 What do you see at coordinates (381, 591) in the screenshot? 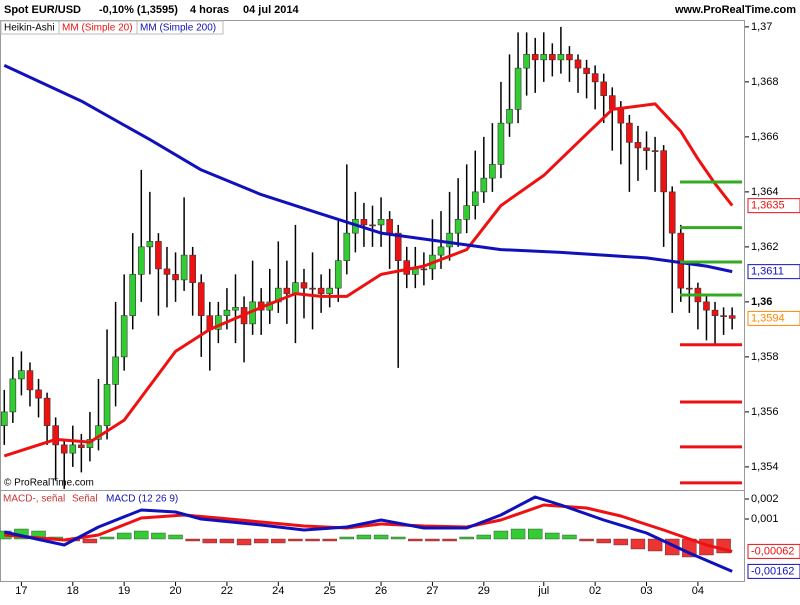
I see `x-tick-label: 26` at bounding box center [381, 591].